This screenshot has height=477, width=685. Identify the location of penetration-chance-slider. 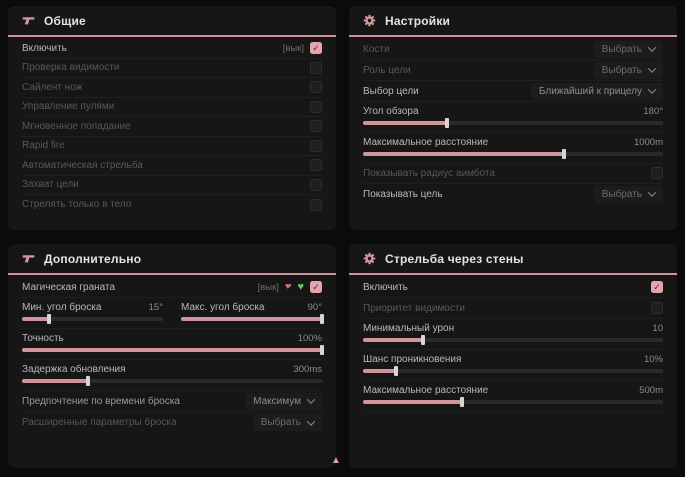
(513, 371).